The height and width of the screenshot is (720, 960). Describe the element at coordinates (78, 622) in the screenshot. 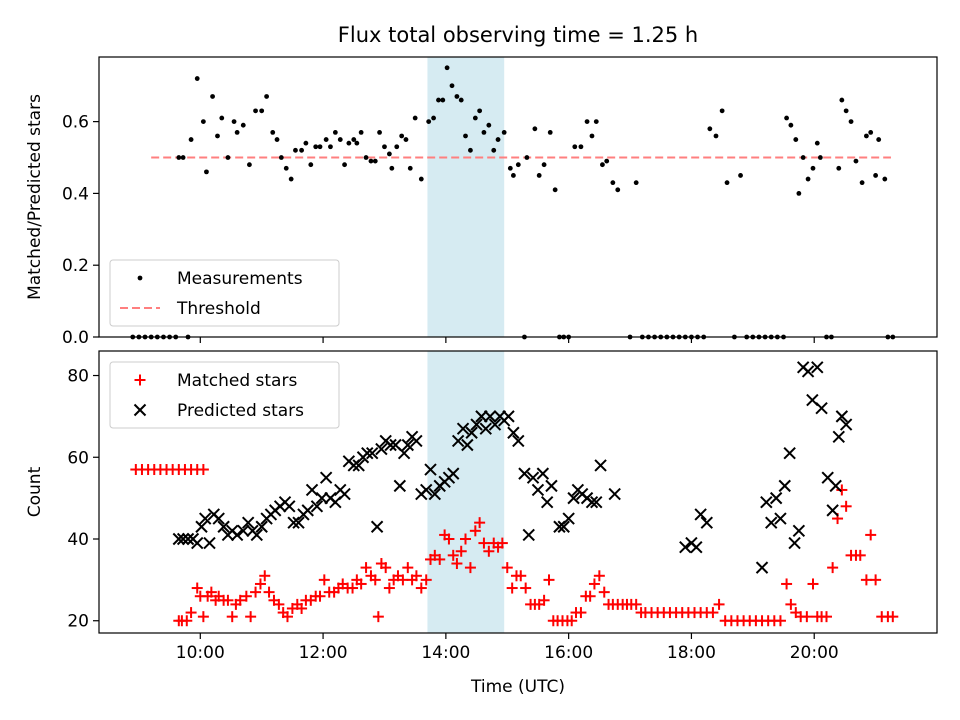

I see `y-tick-label: 20` at that location.